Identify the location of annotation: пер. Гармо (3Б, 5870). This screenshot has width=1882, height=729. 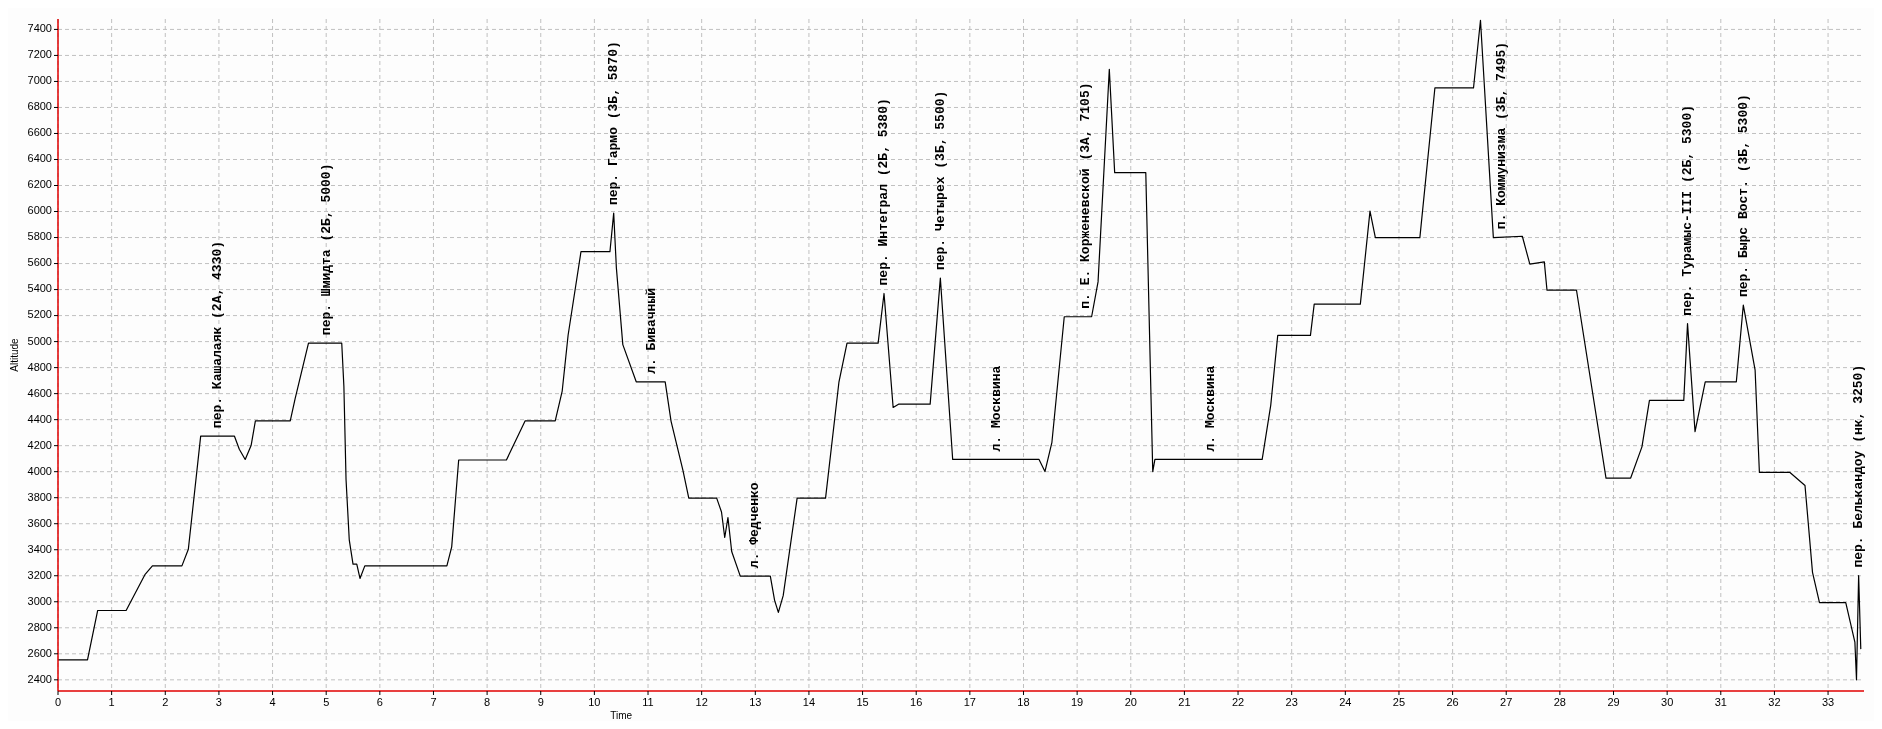
(614, 123).